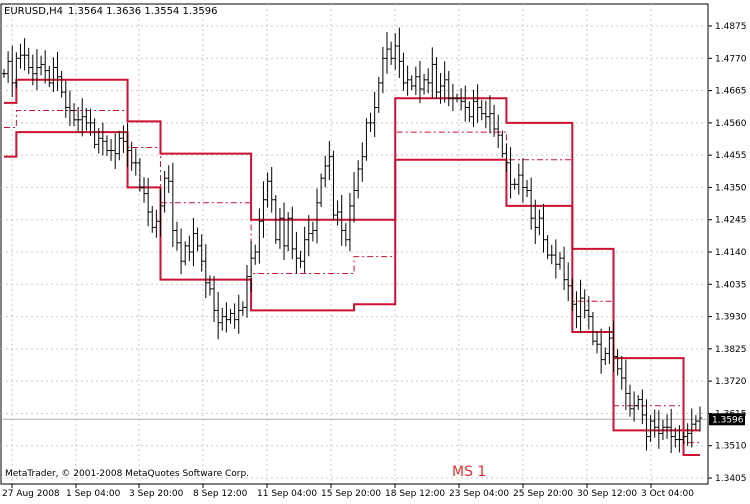 The height and width of the screenshot is (504, 750). Describe the element at coordinates (731, 253) in the screenshot. I see `price-tick-label: 1.4140` at that location.